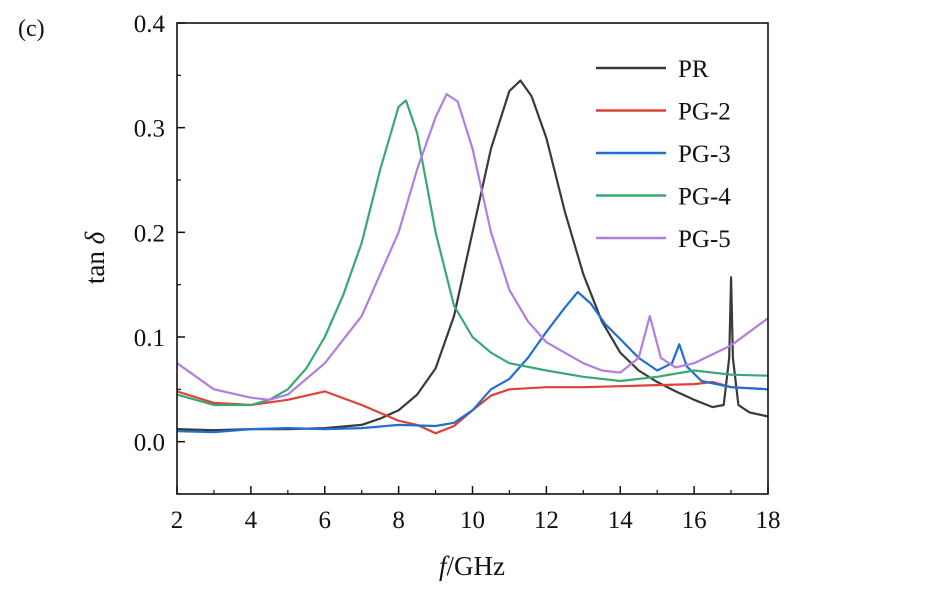 This screenshot has width=945, height=595. I want to click on y-tick-label: 0.2, so click(149, 233).